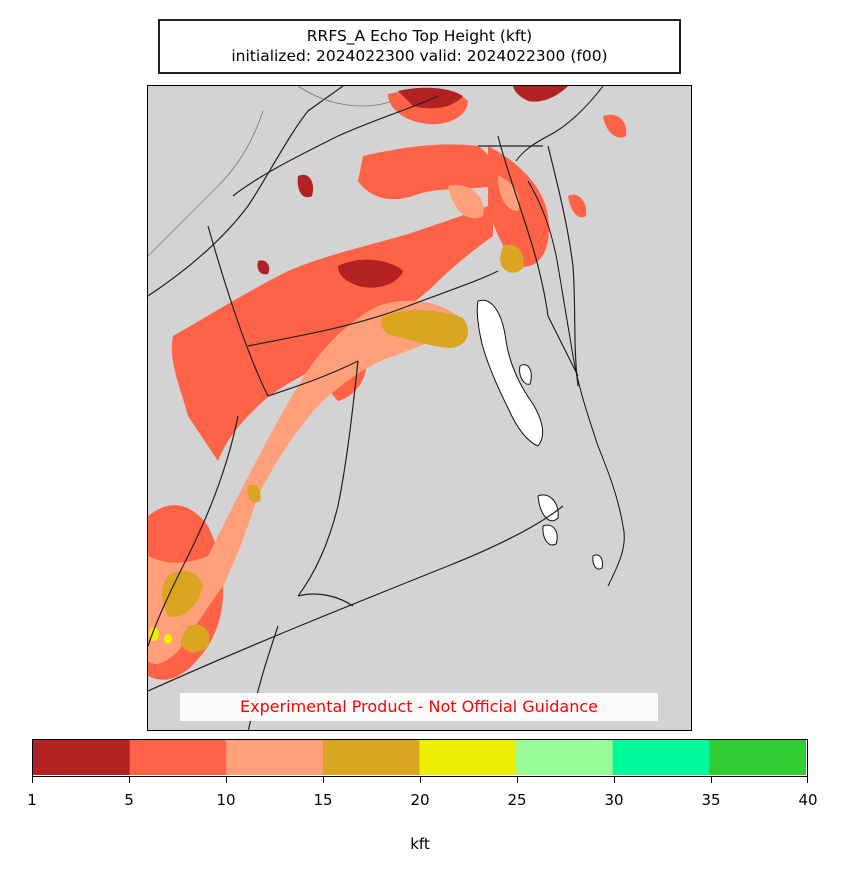 The width and height of the screenshot is (844, 881). I want to click on colorbar-tick-label: 40, so click(808, 800).